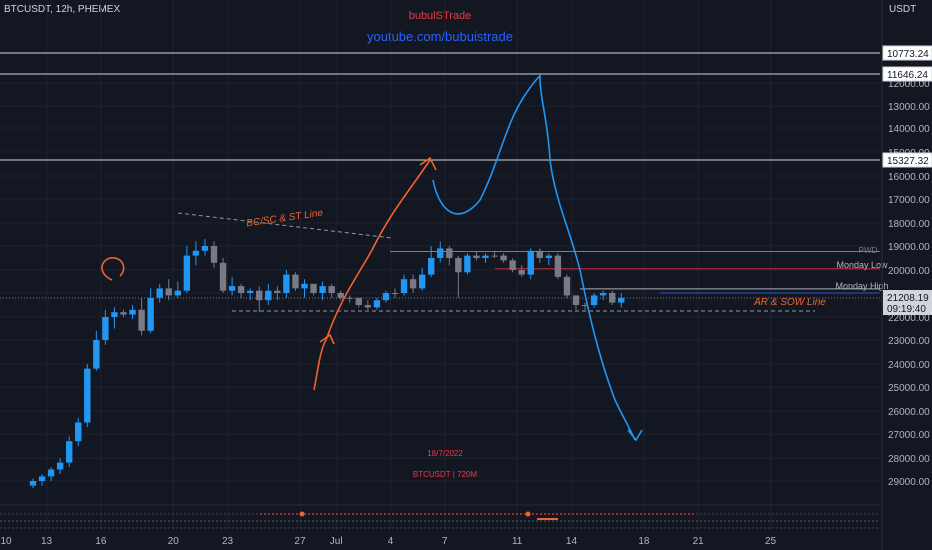 The width and height of the screenshot is (932, 550). I want to click on x-tick-label: 4, so click(391, 541).